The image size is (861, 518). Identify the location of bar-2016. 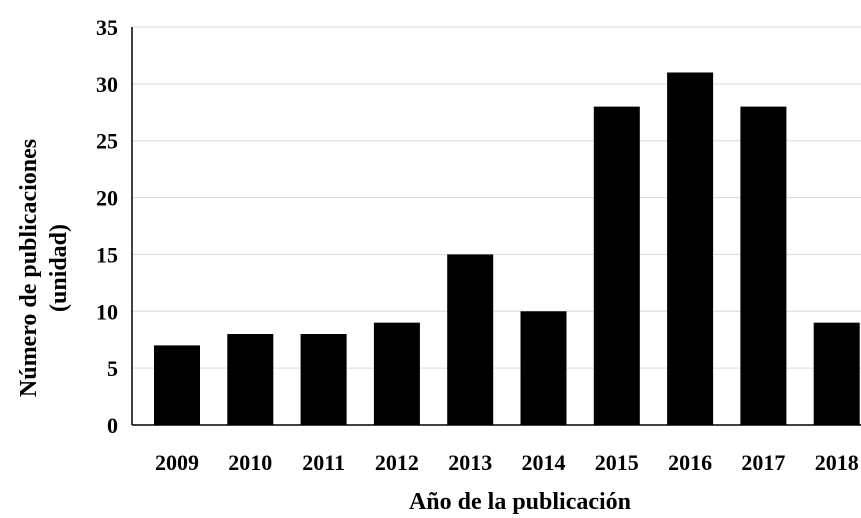
(690, 248).